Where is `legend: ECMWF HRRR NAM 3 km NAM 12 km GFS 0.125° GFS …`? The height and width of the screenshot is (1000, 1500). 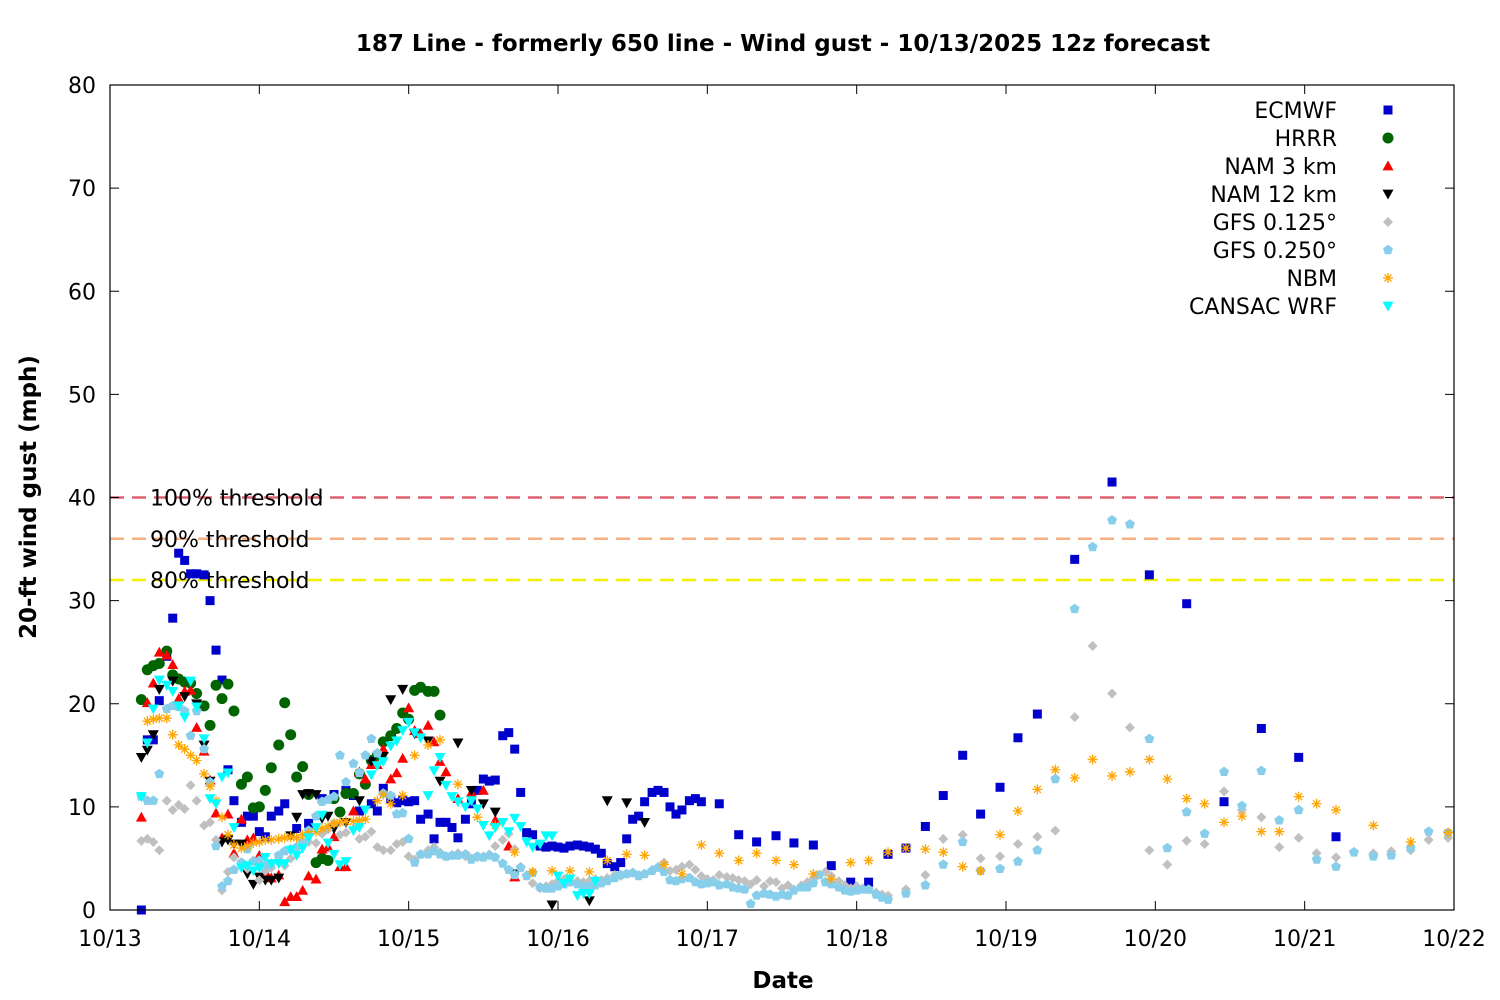 legend: ECMWF HRRR NAM 3 km NAM 12 km GFS 0.125° GFS … is located at coordinates (1291, 209).